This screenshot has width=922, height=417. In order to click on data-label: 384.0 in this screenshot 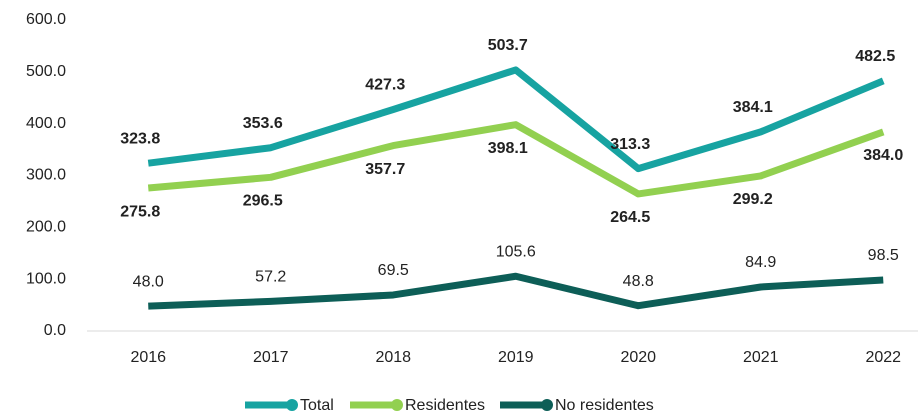, I will do `click(883, 155)`.